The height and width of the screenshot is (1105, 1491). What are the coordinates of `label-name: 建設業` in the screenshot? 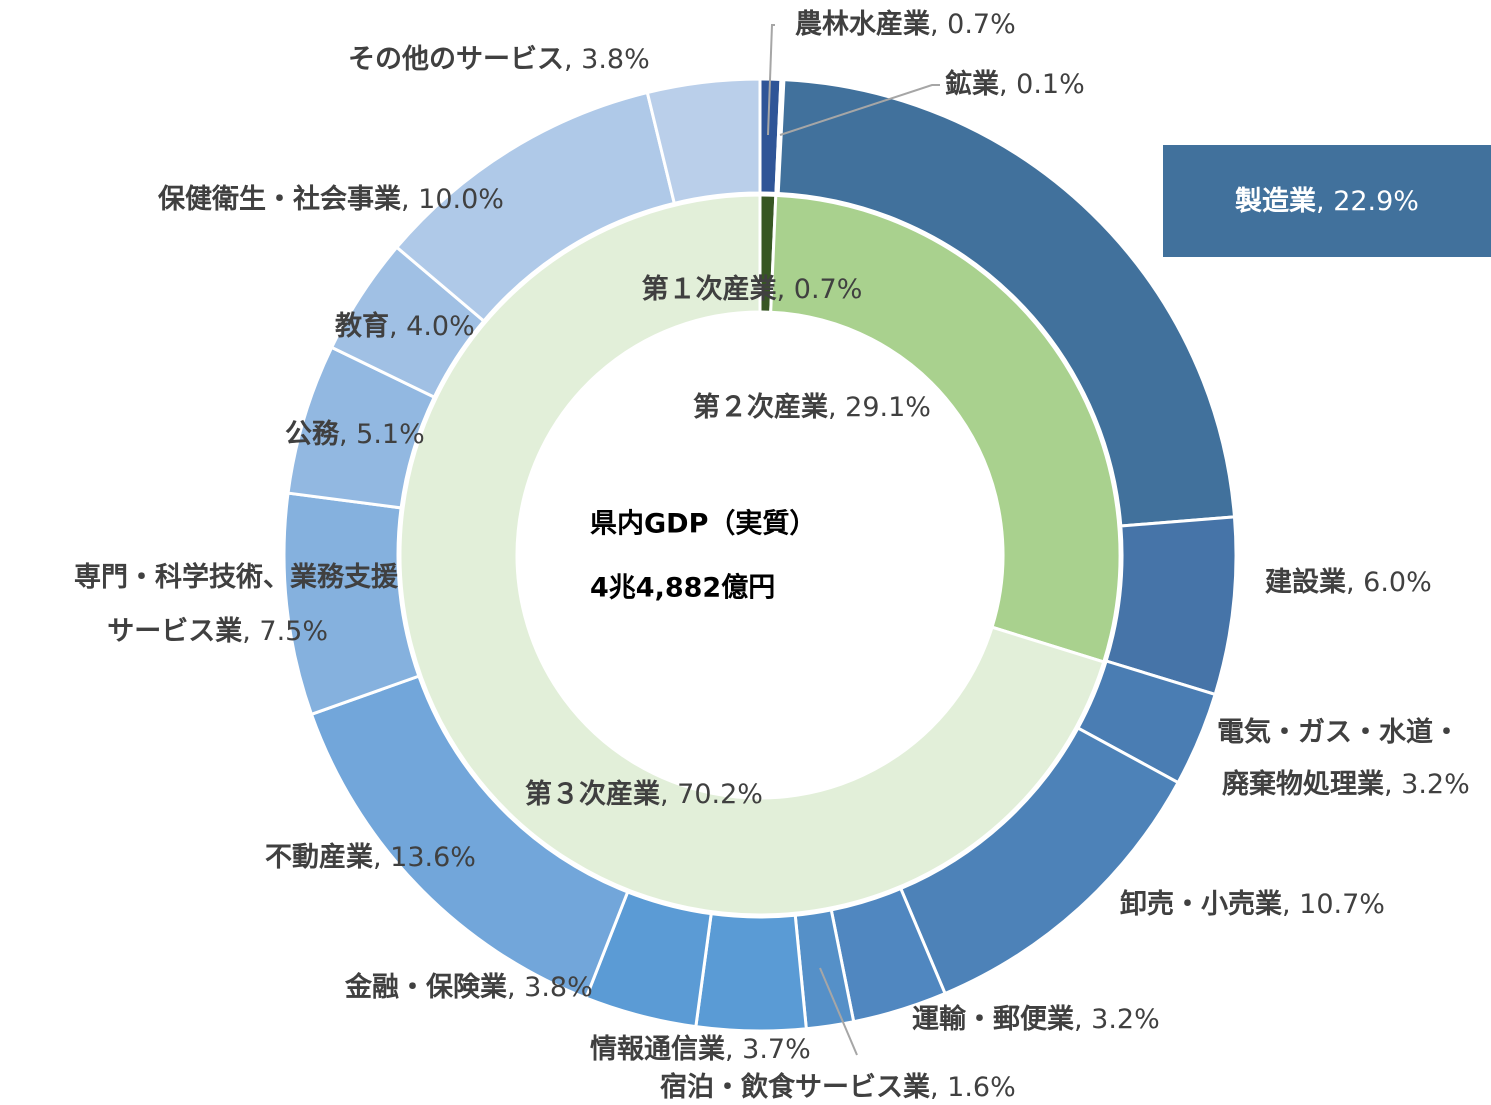 It's located at (1305, 582).